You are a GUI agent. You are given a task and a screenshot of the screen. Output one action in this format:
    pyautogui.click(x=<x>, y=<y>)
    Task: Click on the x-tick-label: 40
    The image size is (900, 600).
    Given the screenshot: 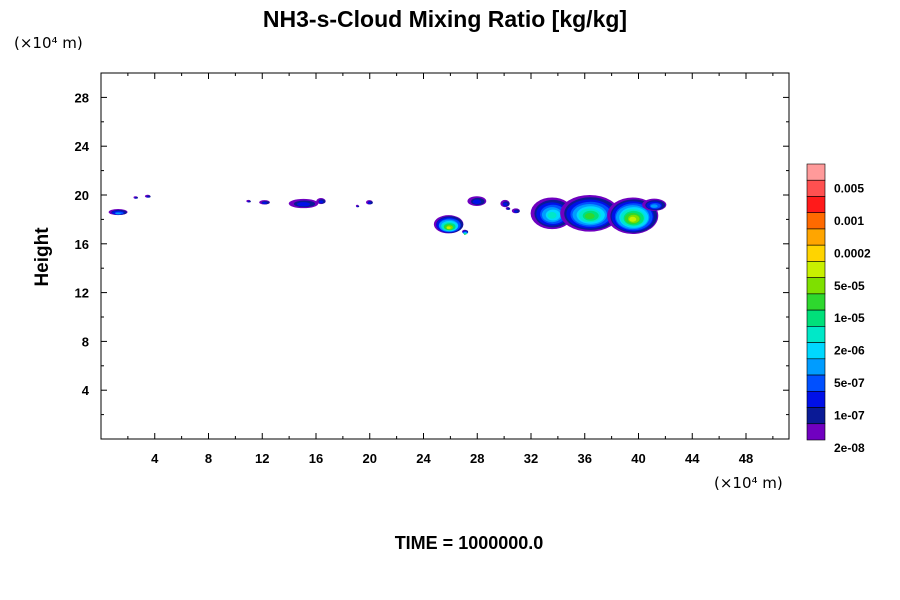 What is the action you would take?
    pyautogui.click(x=638, y=458)
    